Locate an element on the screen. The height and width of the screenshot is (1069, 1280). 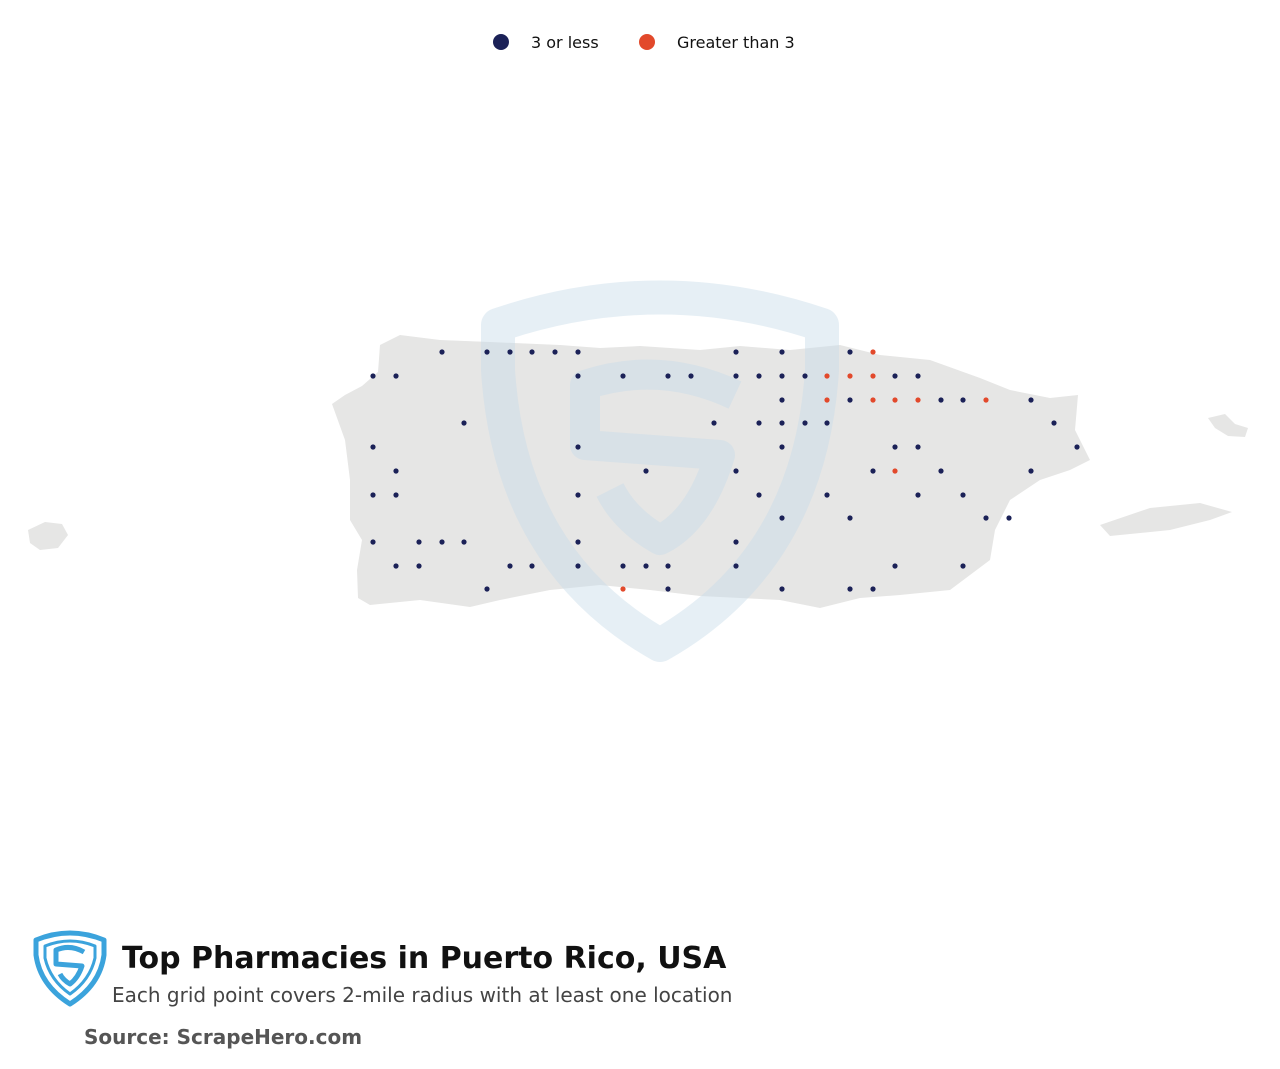
culebra is located at coordinates (1228, 425).